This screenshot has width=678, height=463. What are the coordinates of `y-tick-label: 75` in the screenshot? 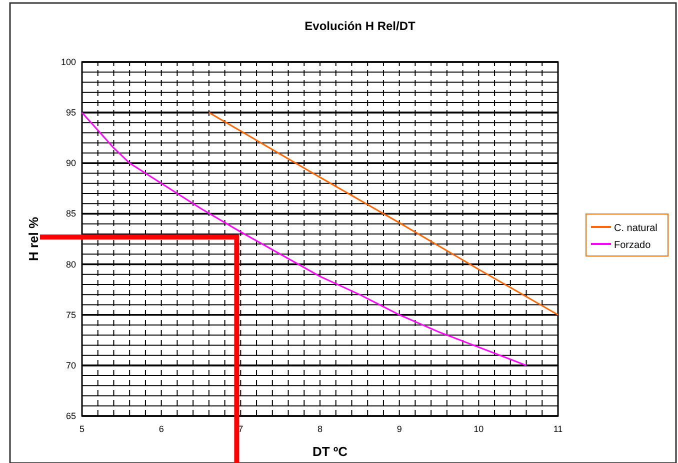 It's located at (71, 315).